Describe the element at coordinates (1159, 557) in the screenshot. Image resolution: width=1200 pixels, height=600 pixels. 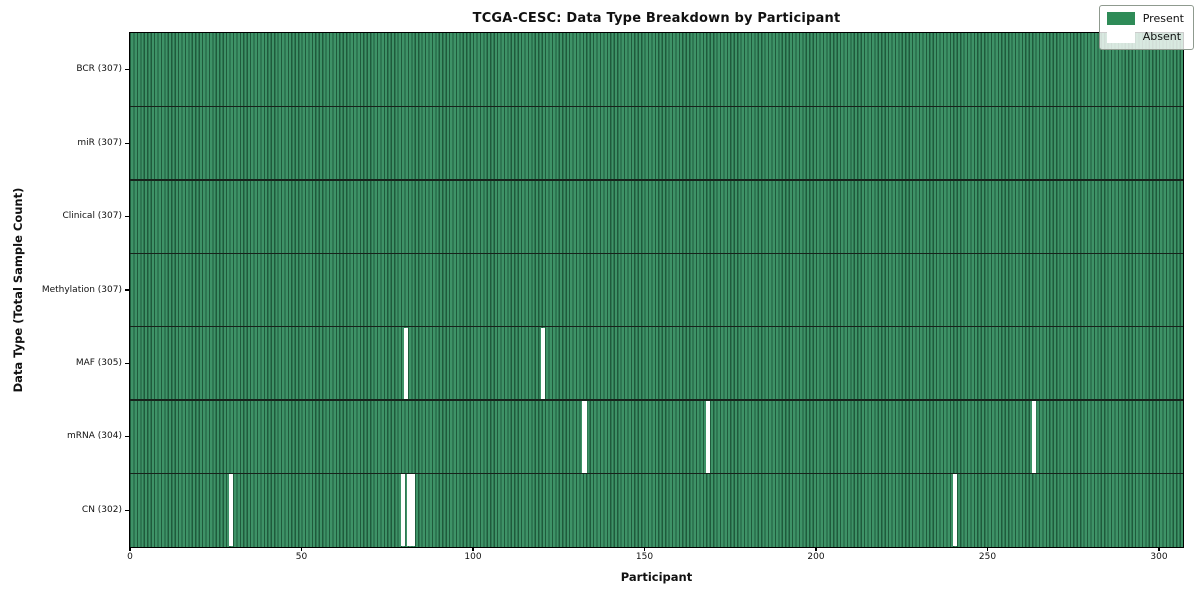
I see `x-tick-label: 300` at that location.